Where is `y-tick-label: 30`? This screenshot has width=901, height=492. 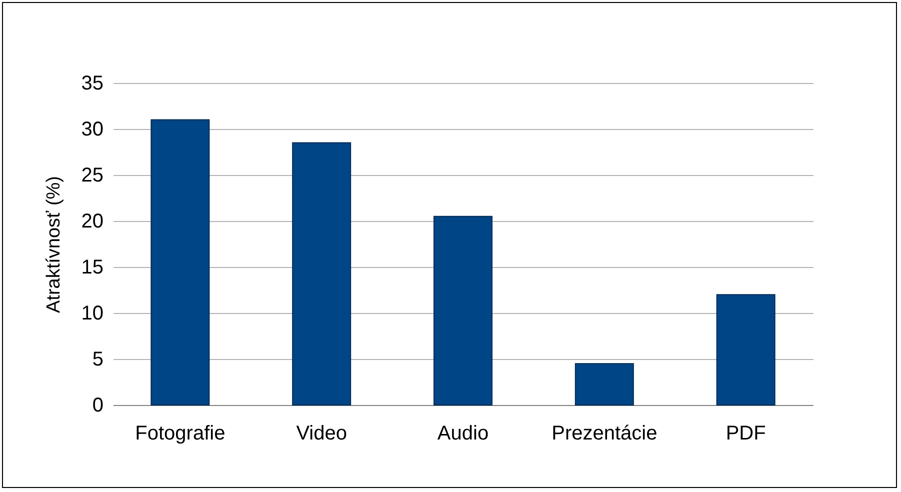 y-tick-label: 30 is located at coordinates (92, 129).